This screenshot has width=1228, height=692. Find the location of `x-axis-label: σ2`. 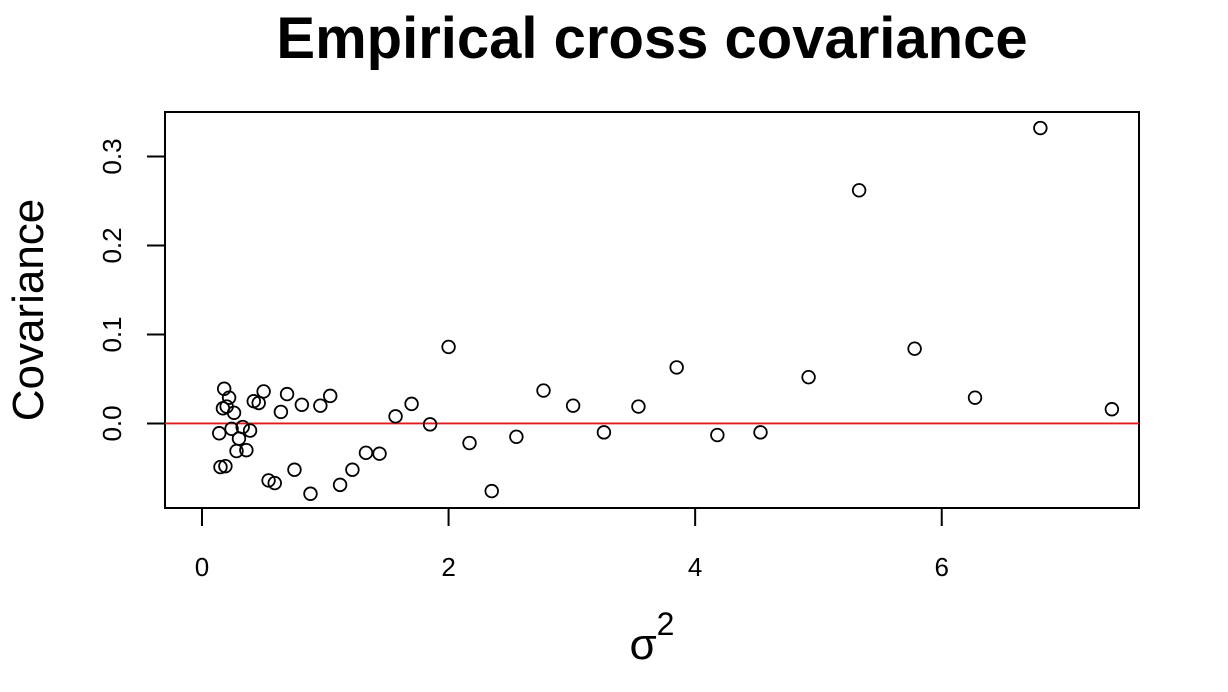

x-axis-label: σ2 is located at coordinates (652, 637).